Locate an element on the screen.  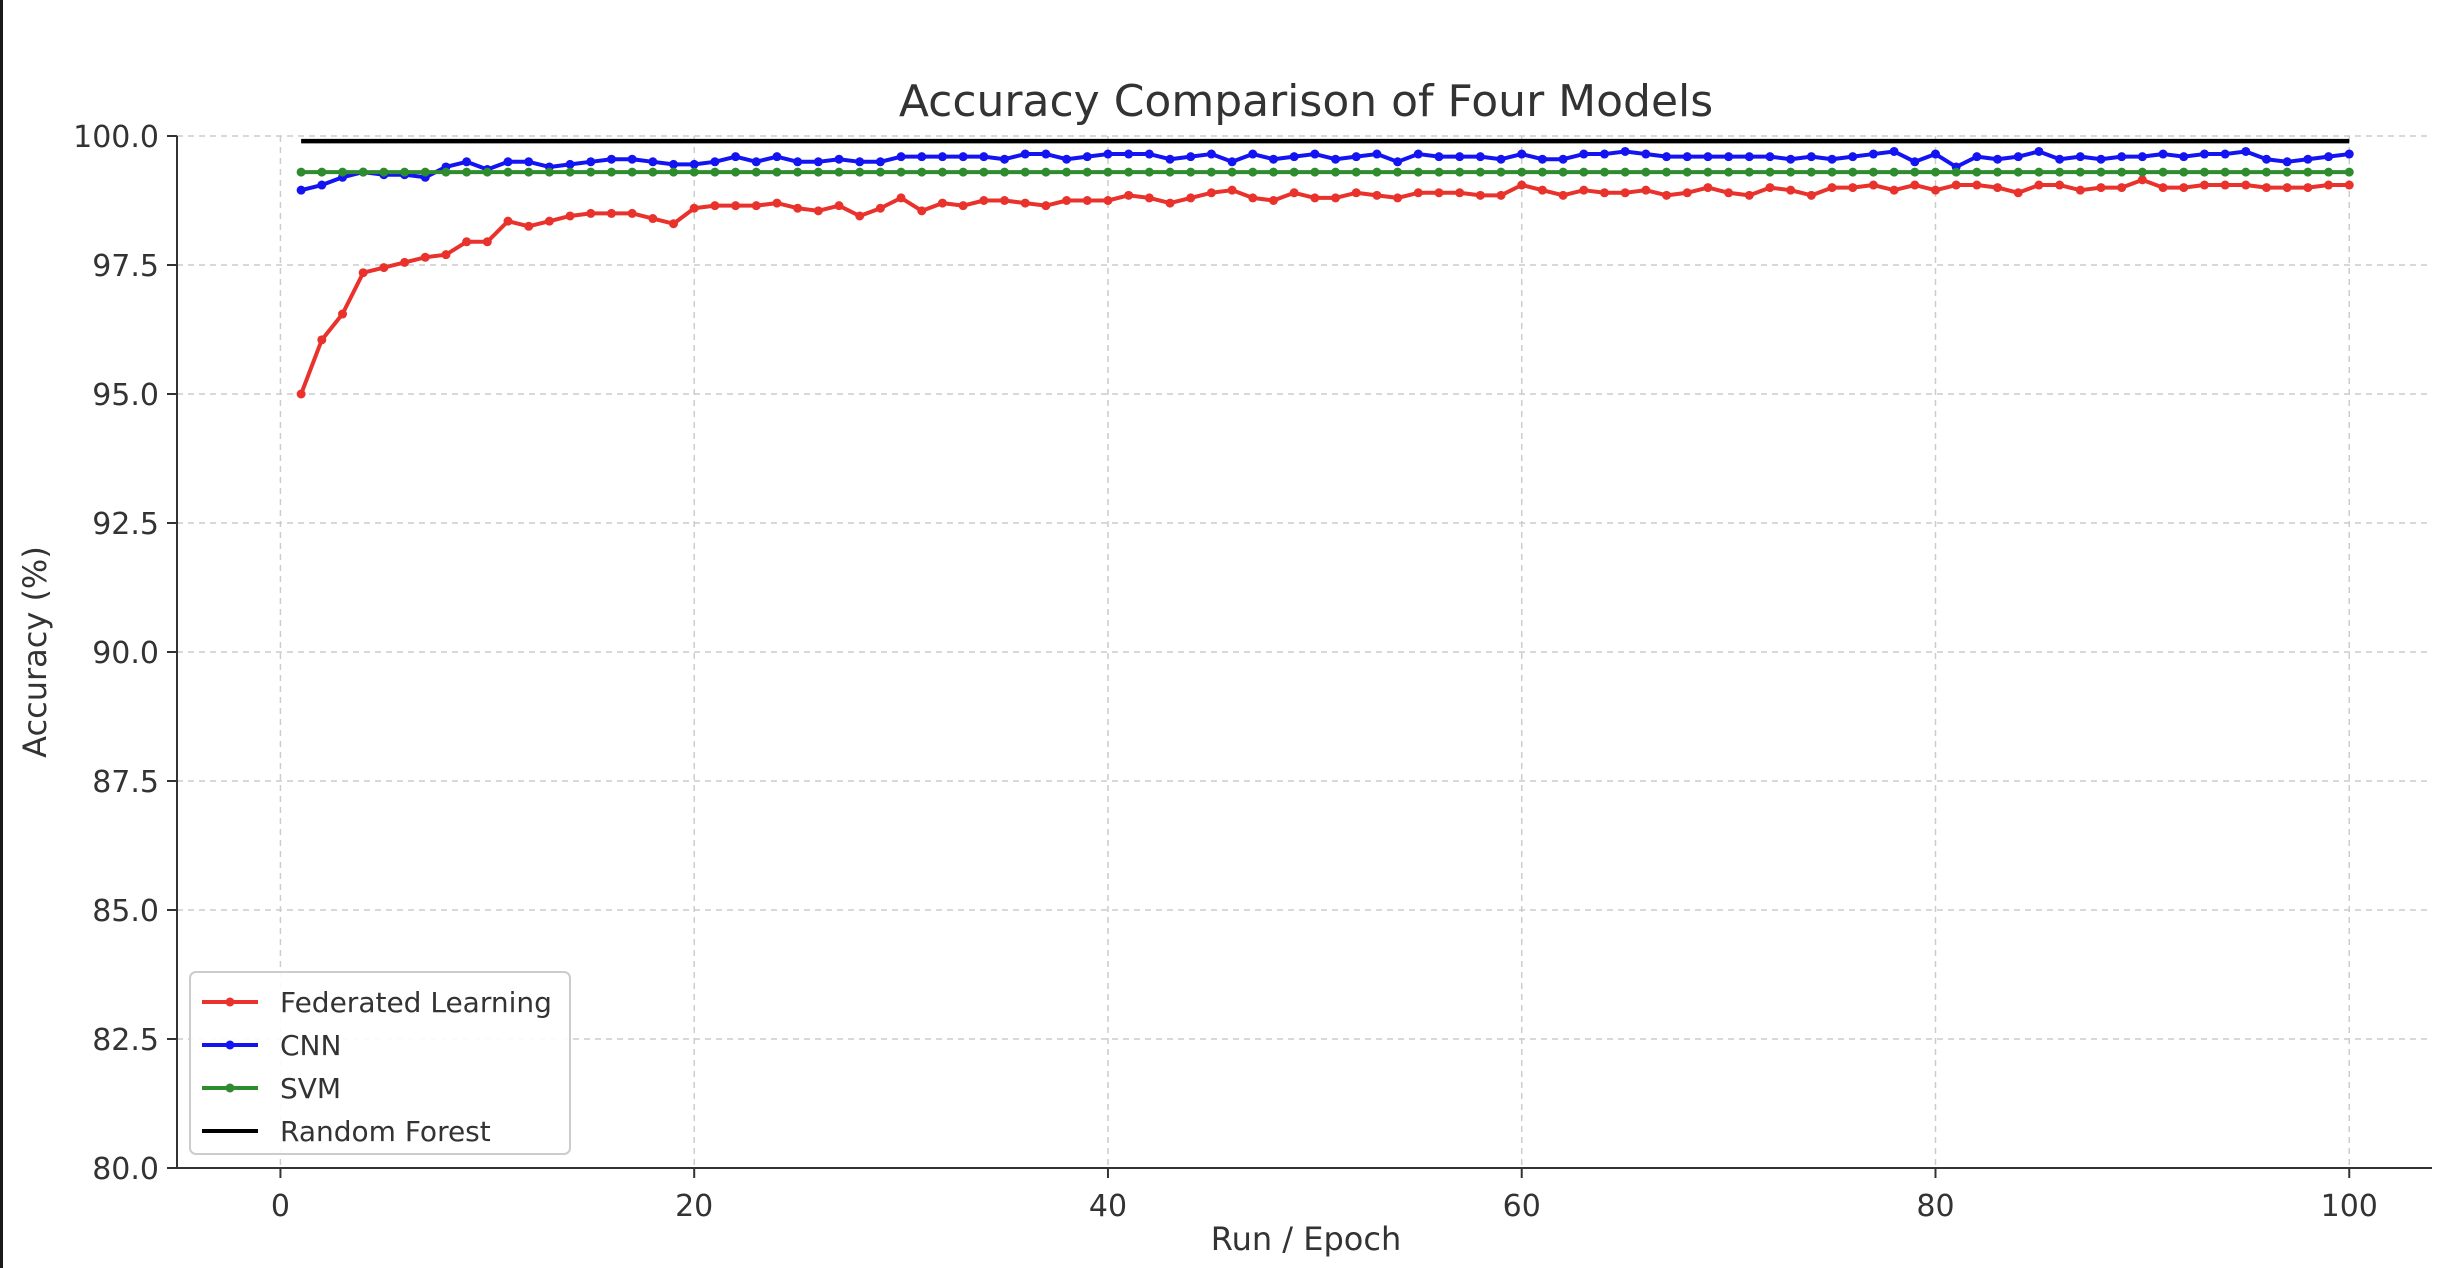
window-left-border is located at coordinates (1, 634).